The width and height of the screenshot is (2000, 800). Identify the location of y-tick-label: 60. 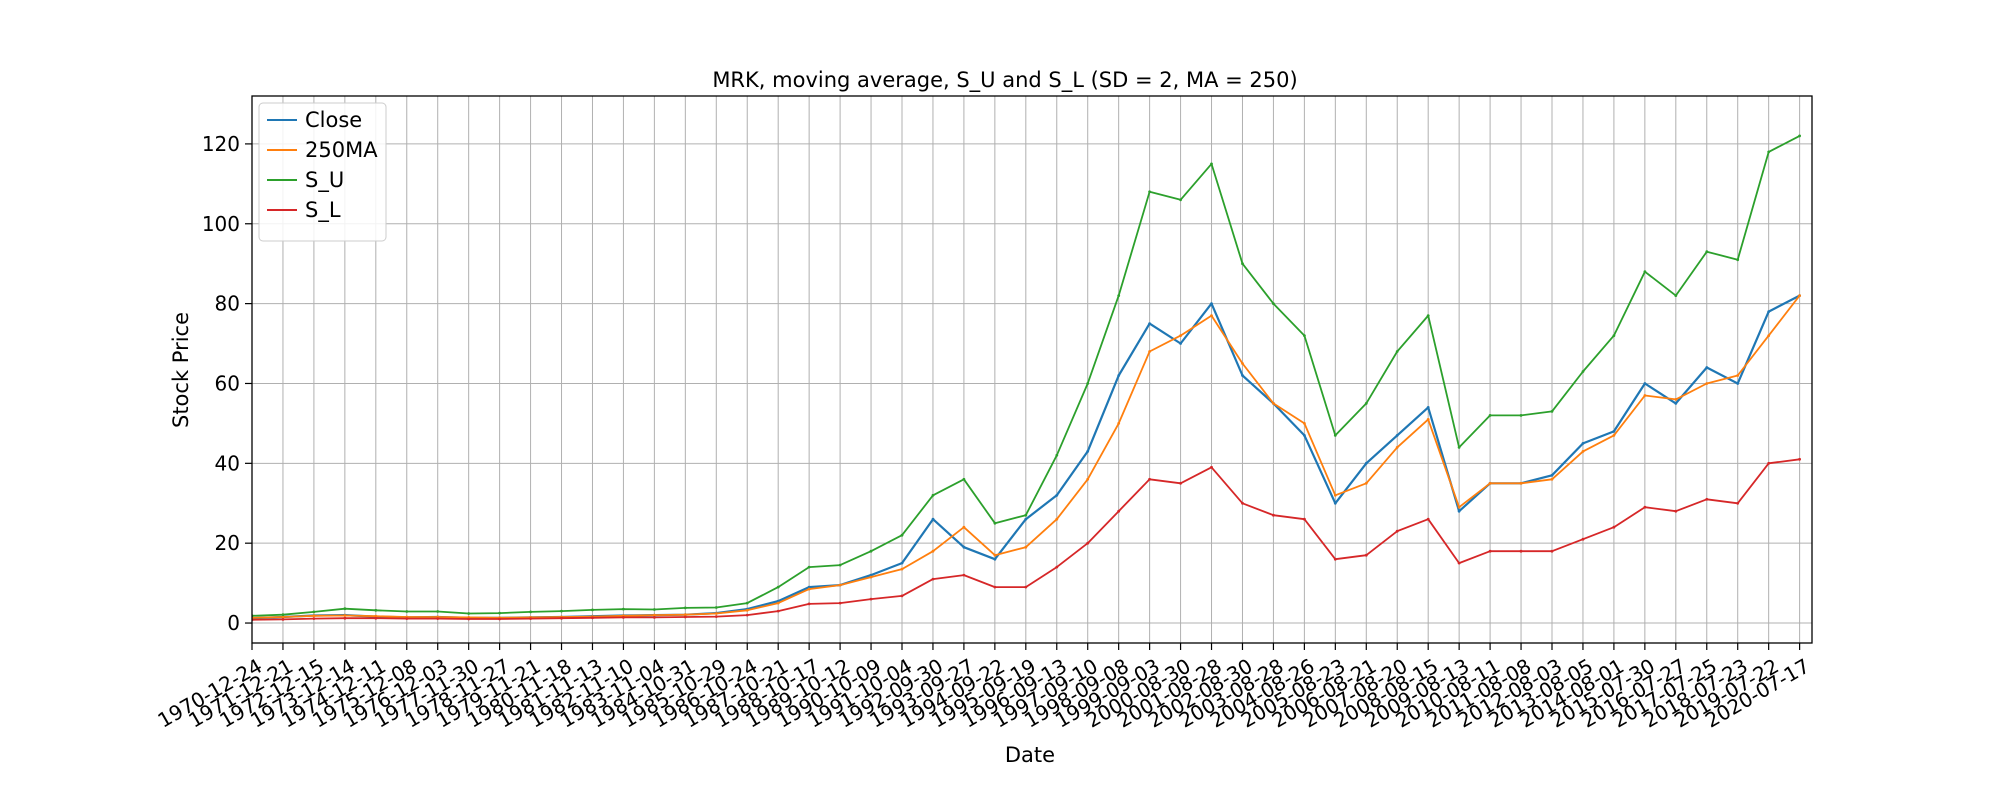
(227, 383).